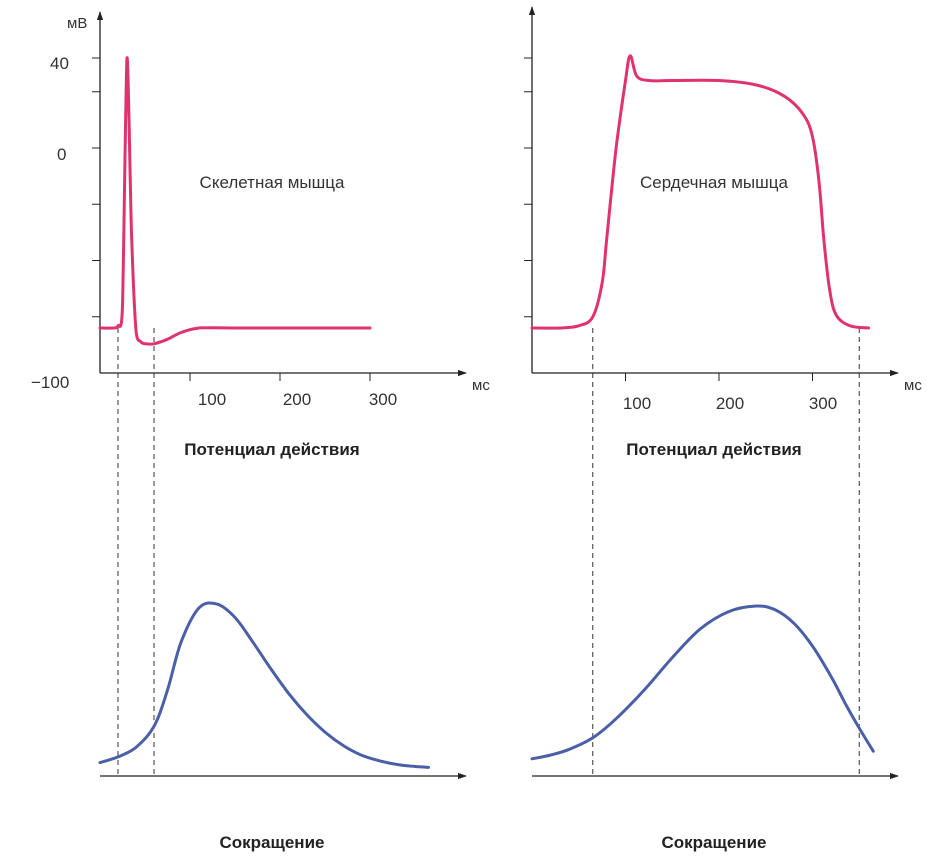 This screenshot has width=934, height=860. What do you see at coordinates (50, 382) in the screenshot?
I see `y-tick-label-minus-100: −100` at bounding box center [50, 382].